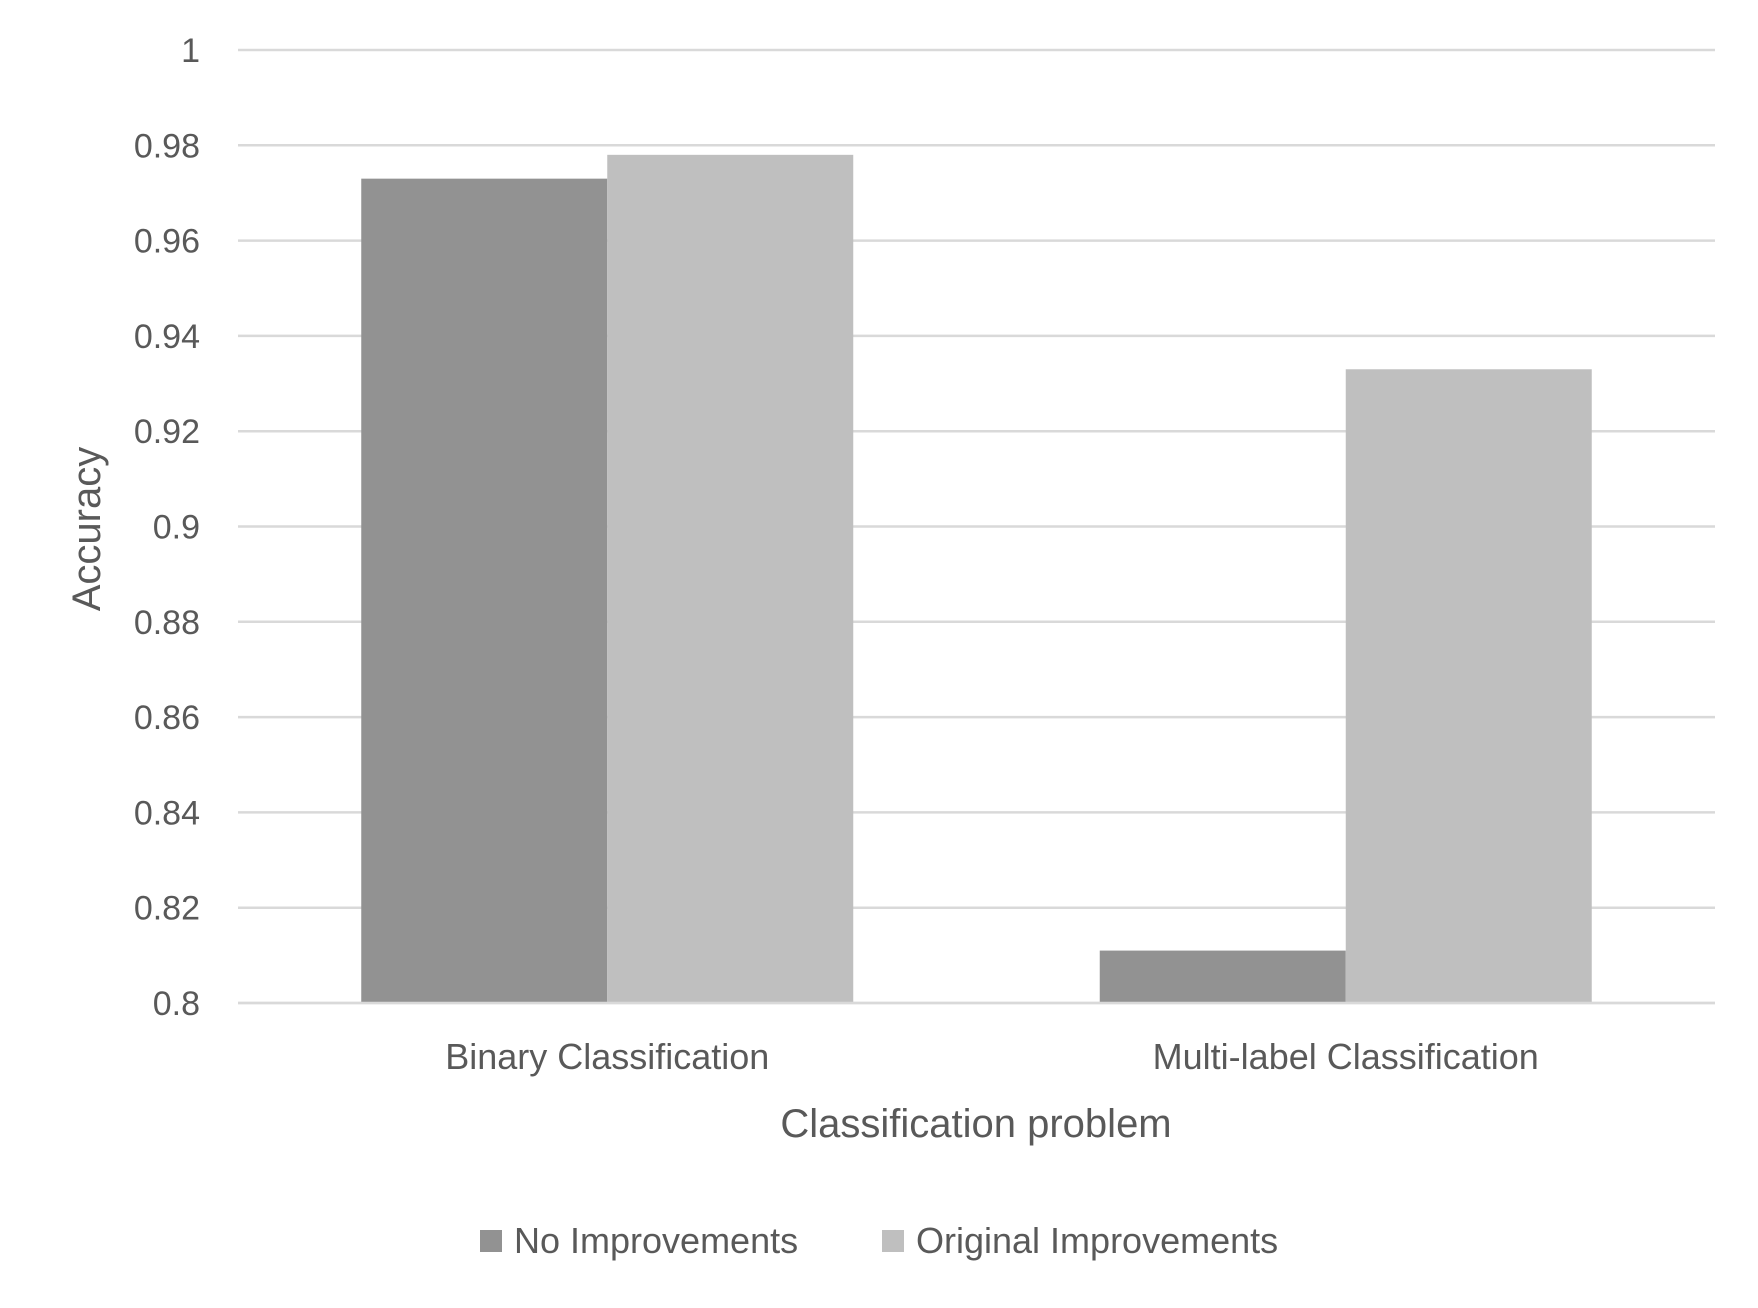 The image size is (1758, 1308). Describe the element at coordinates (167, 813) in the screenshot. I see `y-tick-label: 0.84` at that location.